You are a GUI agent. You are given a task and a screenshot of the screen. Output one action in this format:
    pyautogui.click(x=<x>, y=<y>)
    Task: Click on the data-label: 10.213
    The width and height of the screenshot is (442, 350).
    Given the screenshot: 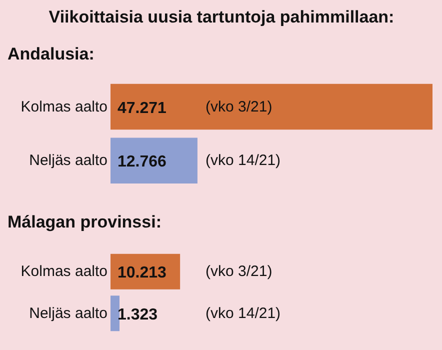 What is the action you would take?
    pyautogui.click(x=142, y=273)
    